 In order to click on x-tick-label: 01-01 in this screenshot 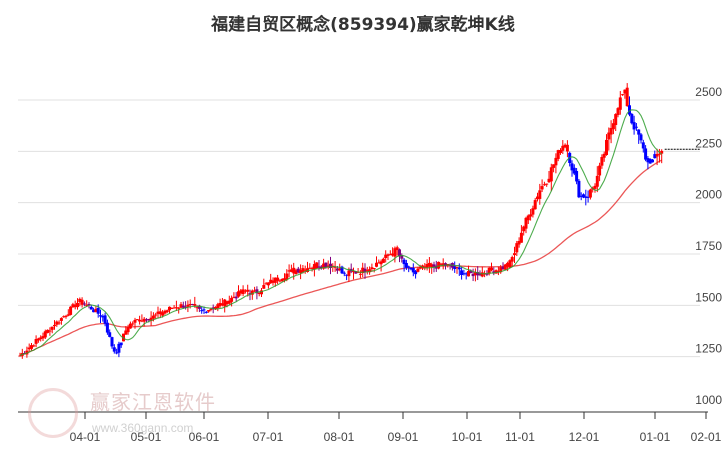, I will do `click(655, 437)`.